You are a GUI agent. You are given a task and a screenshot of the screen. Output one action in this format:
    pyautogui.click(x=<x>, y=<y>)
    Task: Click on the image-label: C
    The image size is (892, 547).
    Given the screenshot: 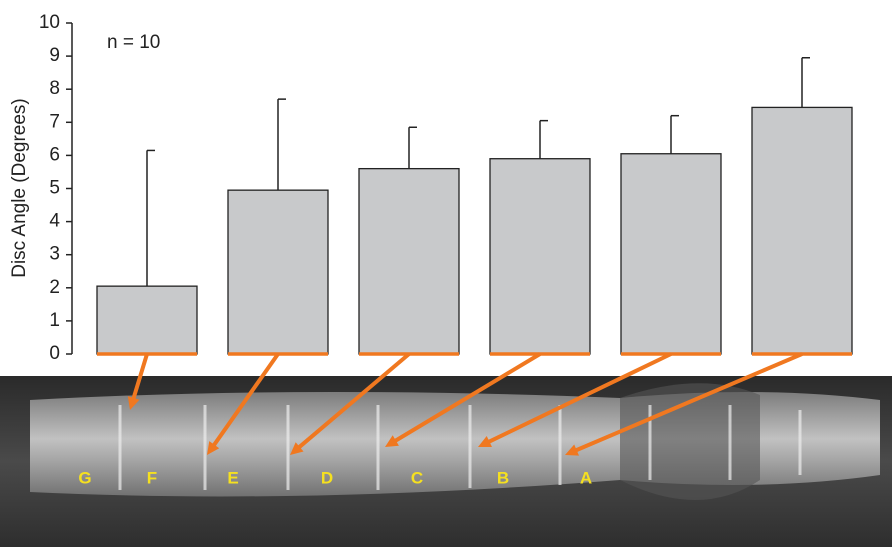 What is the action you would take?
    pyautogui.click(x=417, y=477)
    